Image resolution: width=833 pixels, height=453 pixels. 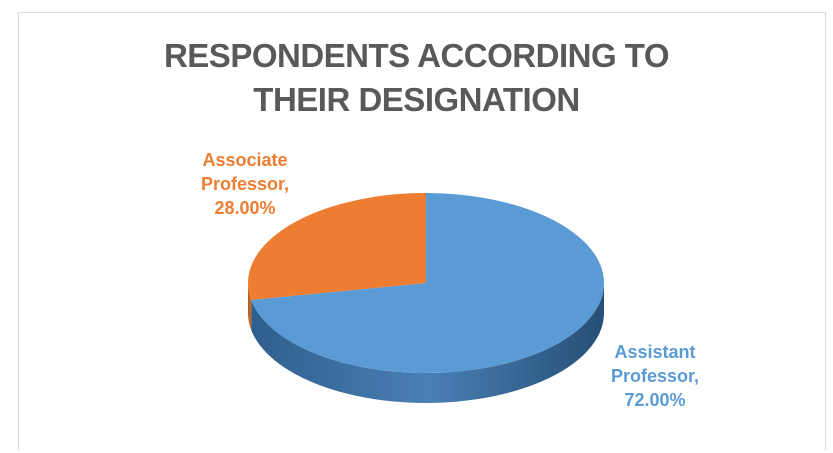 I want to click on slice-label-associate-line-3: 28.00%, so click(x=245, y=208).